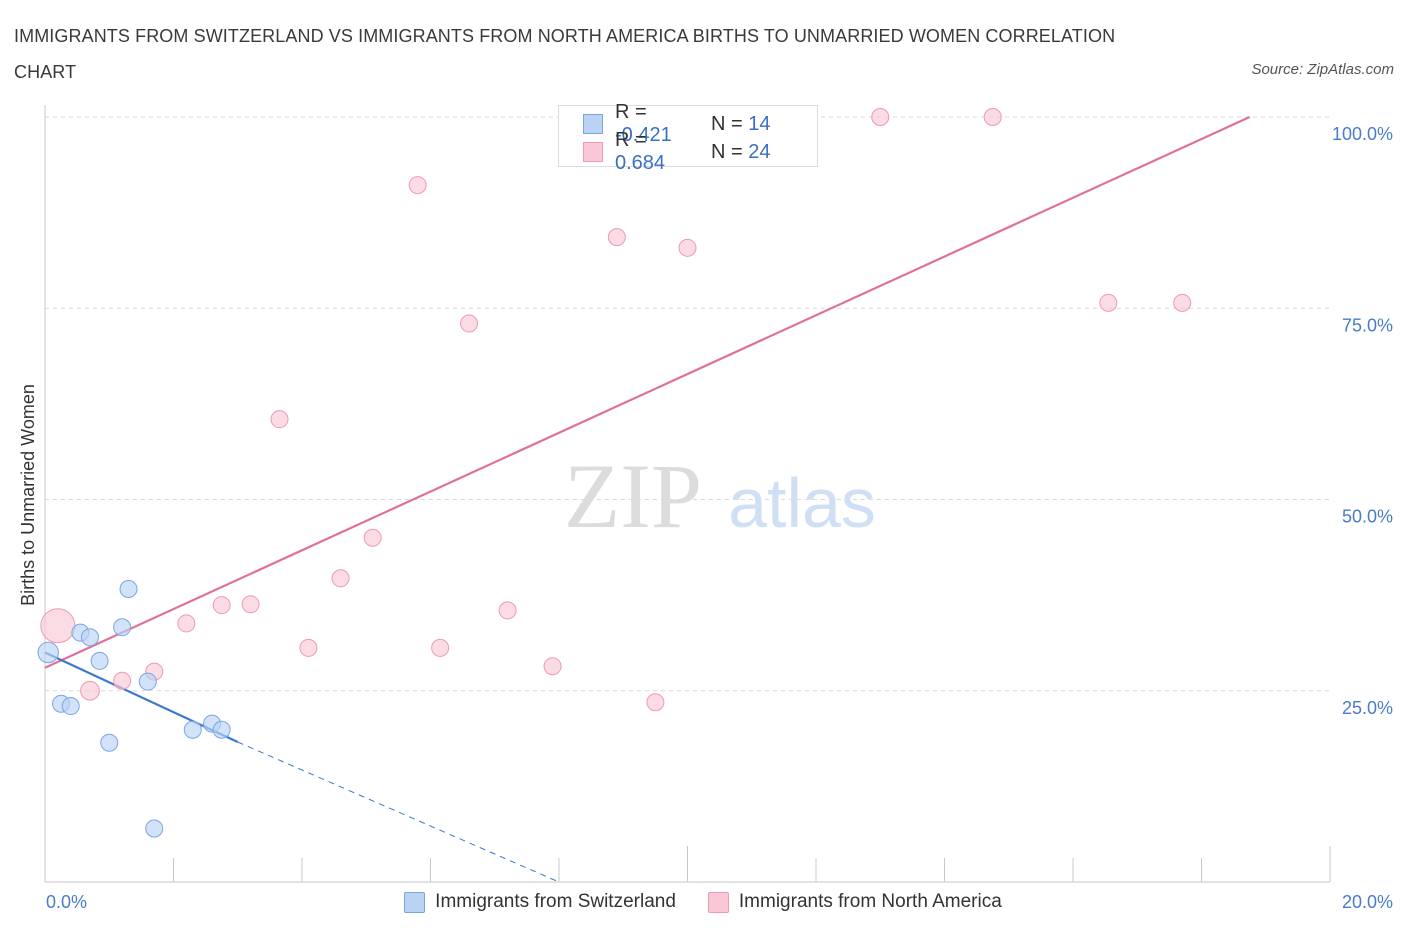 Image resolution: width=1406 pixels, height=930 pixels. What do you see at coordinates (1367, 325) in the screenshot?
I see `y-tick-label-75: 75.0%` at bounding box center [1367, 325].